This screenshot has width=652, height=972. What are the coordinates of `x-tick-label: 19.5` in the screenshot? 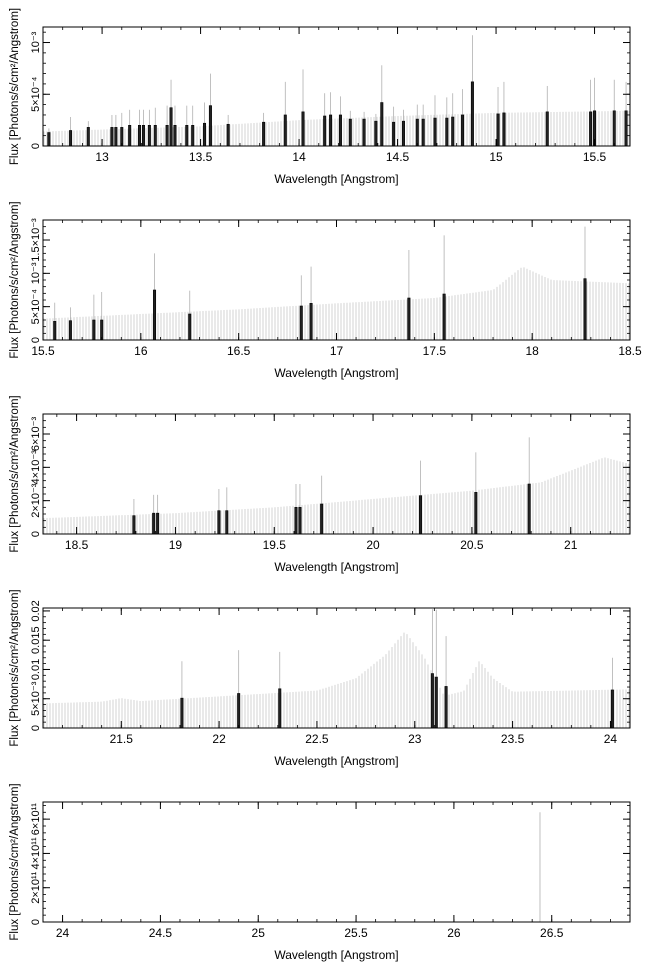 It's located at (275, 545).